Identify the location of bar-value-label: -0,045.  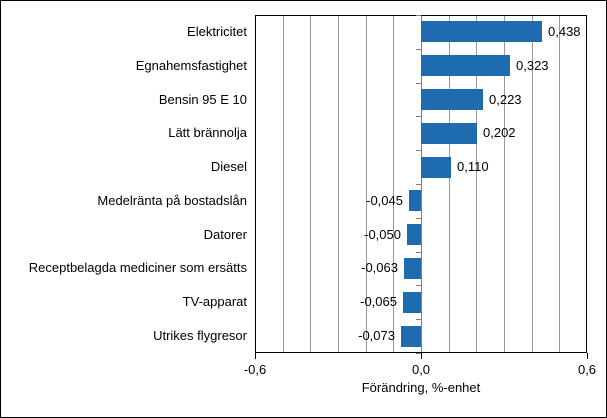
(384, 200).